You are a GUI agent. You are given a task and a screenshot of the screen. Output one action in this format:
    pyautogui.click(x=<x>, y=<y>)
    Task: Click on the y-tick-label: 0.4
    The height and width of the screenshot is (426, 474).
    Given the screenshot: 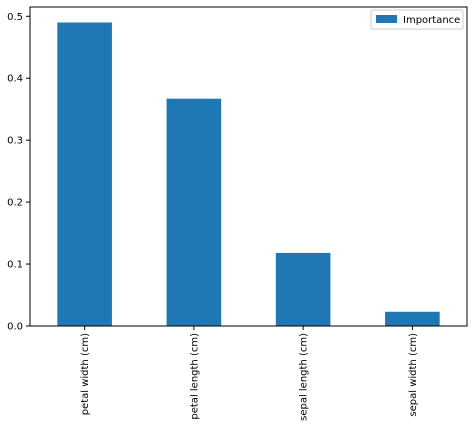 What is the action you would take?
    pyautogui.click(x=15, y=79)
    